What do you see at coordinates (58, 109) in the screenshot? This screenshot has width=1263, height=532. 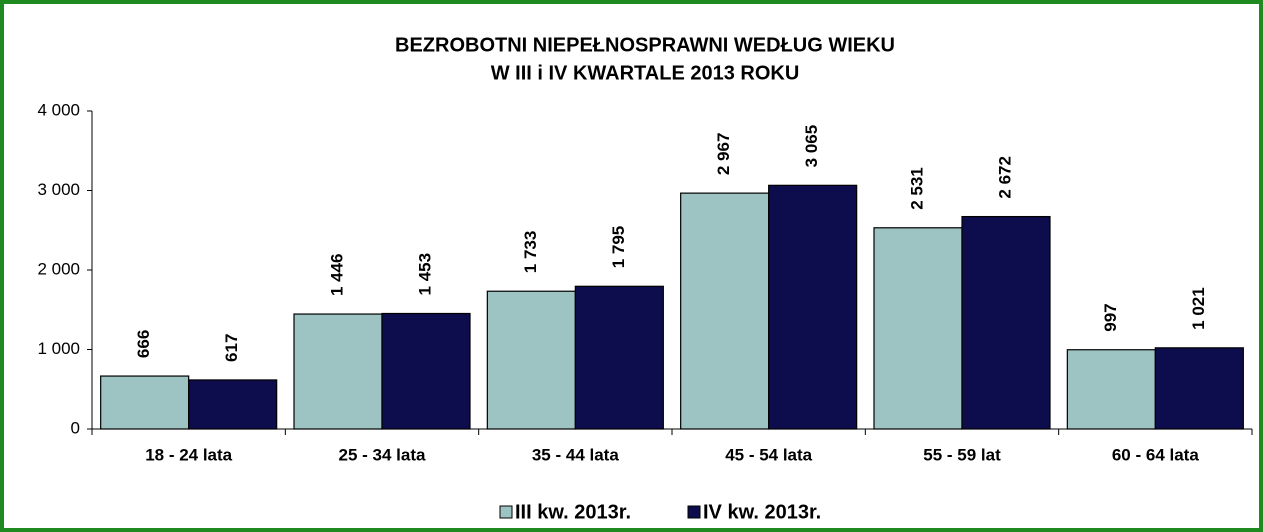 I see `y-tick-label: 4 000` at bounding box center [58, 109].